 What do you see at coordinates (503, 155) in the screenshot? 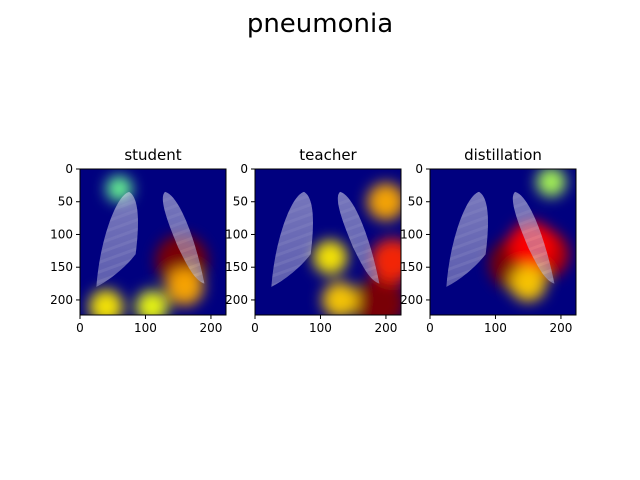
I see `panel-title: distillation` at bounding box center [503, 155].